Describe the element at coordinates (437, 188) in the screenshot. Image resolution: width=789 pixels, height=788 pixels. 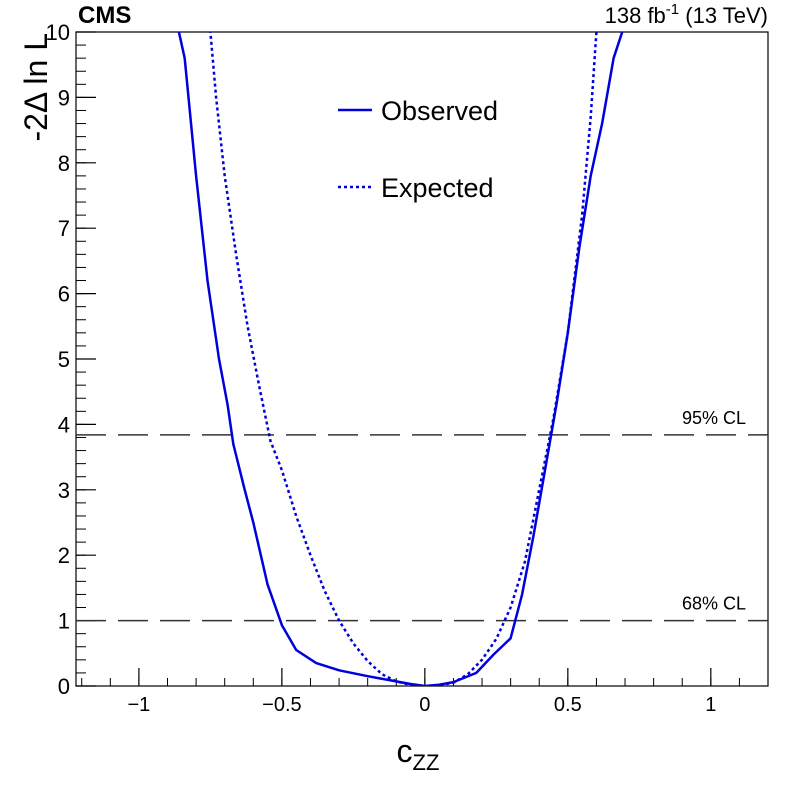
I see `legend-expected-label: Expected` at that location.